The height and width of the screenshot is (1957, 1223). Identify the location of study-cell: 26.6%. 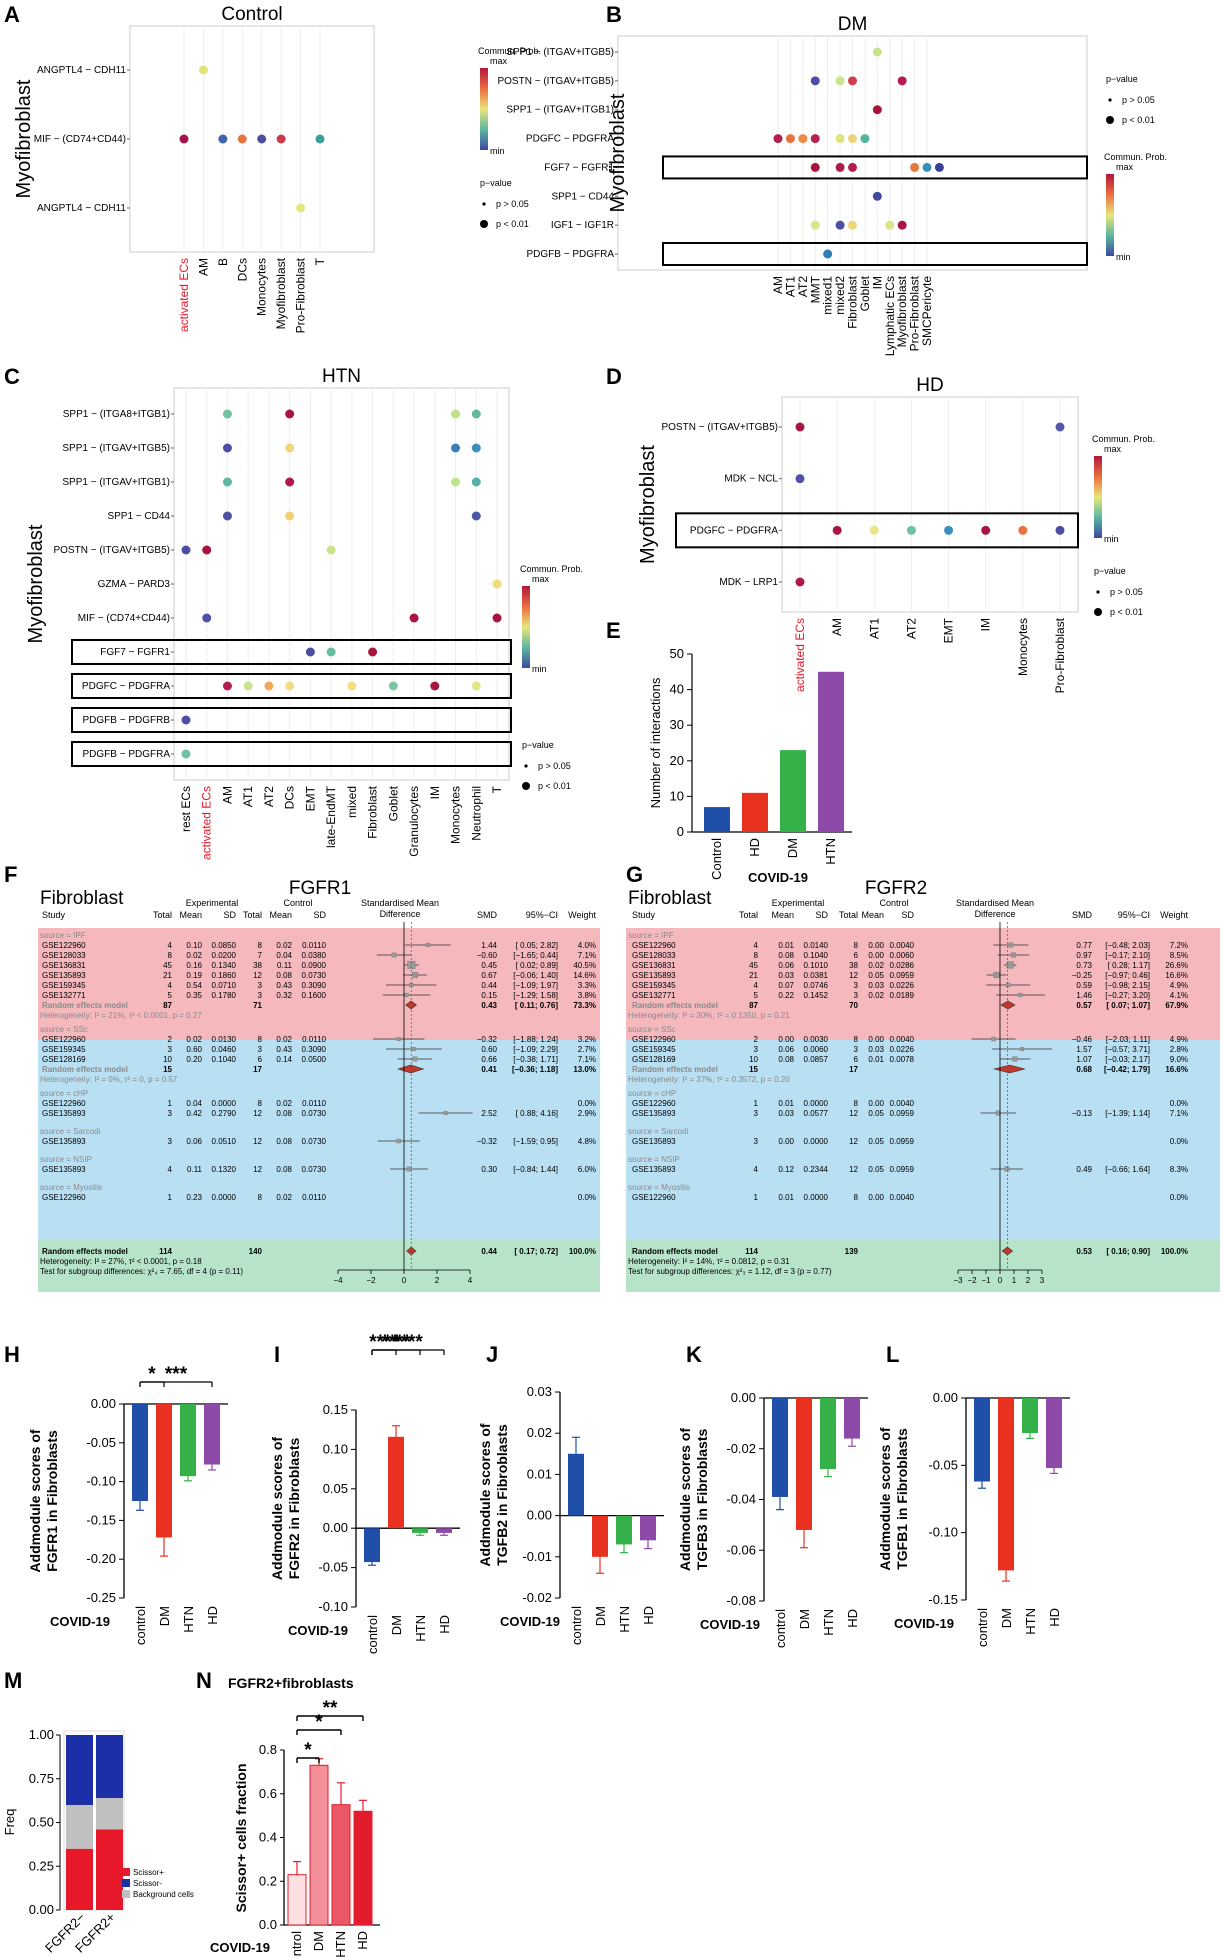
(1176, 965).